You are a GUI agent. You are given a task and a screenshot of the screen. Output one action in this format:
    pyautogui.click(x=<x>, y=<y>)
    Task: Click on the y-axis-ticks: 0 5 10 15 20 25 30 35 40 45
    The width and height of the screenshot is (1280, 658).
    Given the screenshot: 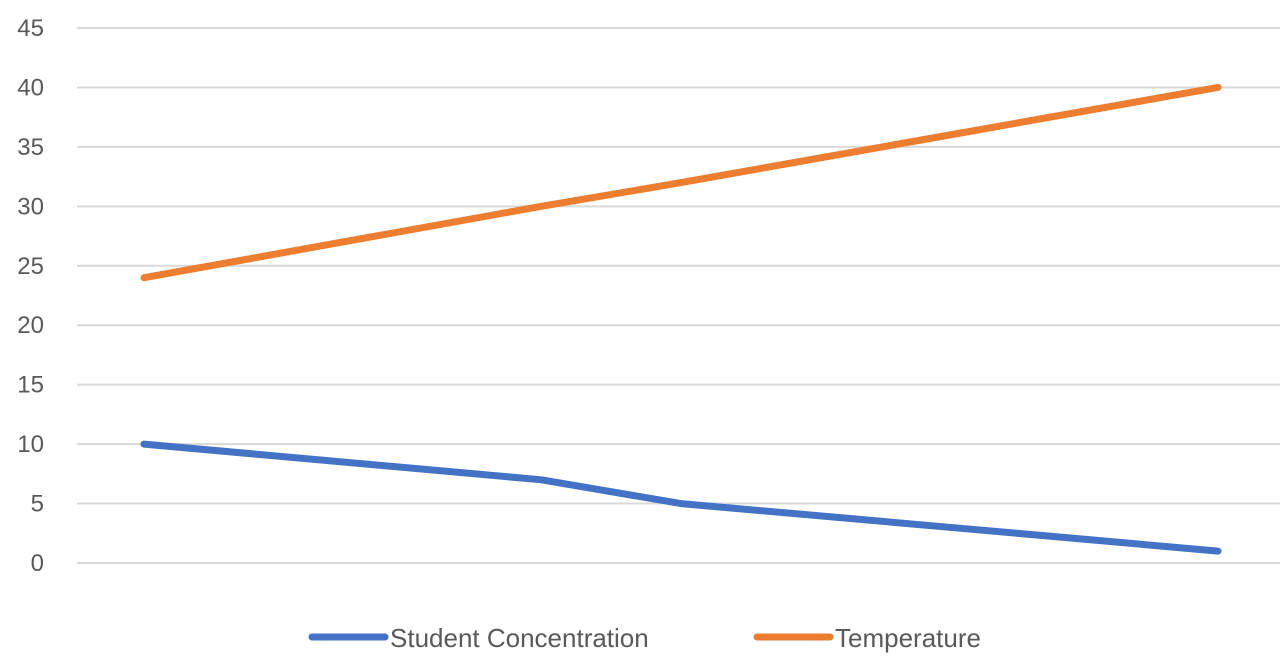 What is the action you would take?
    pyautogui.click(x=30, y=296)
    